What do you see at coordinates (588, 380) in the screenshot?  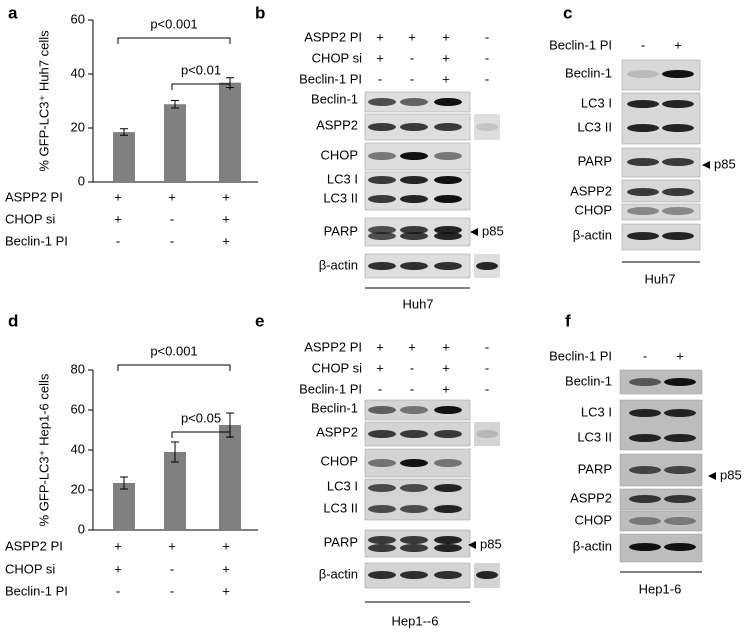 I see `band-label: Beclin-1` at bounding box center [588, 380].